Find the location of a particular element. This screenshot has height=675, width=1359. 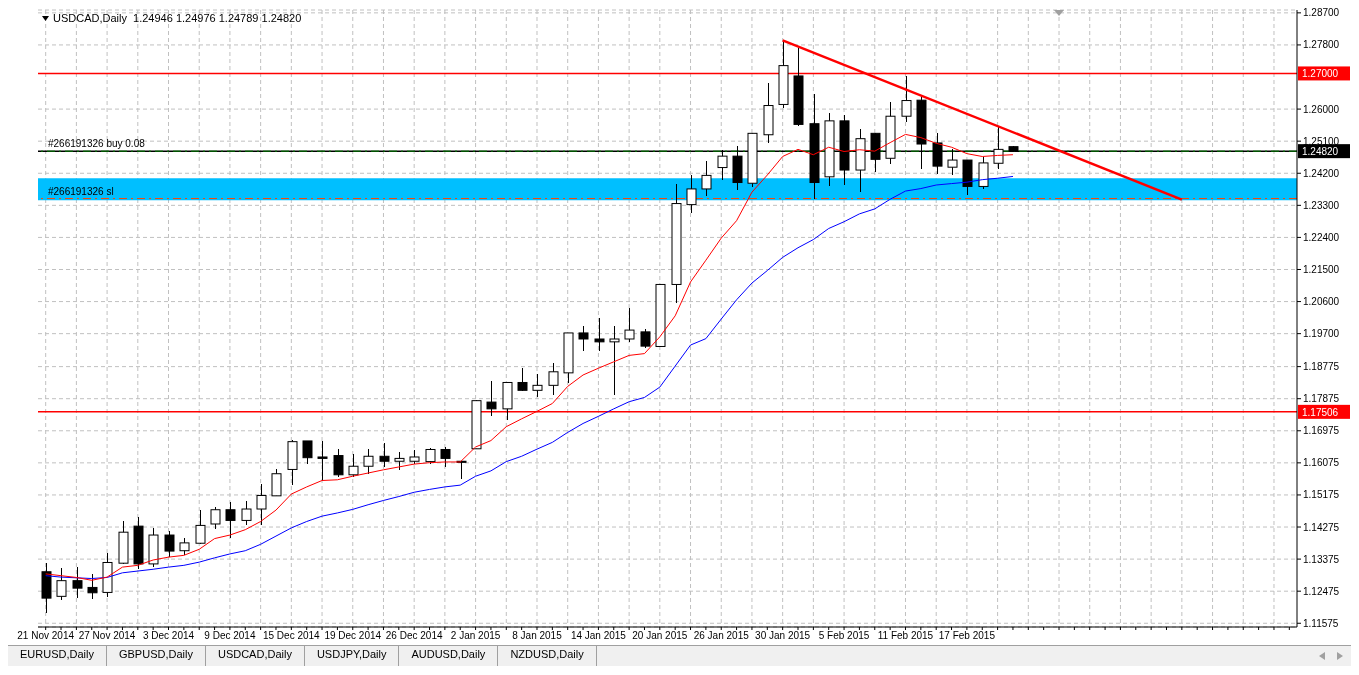

y-tick-label: 1.13375 is located at coordinates (1321, 559).